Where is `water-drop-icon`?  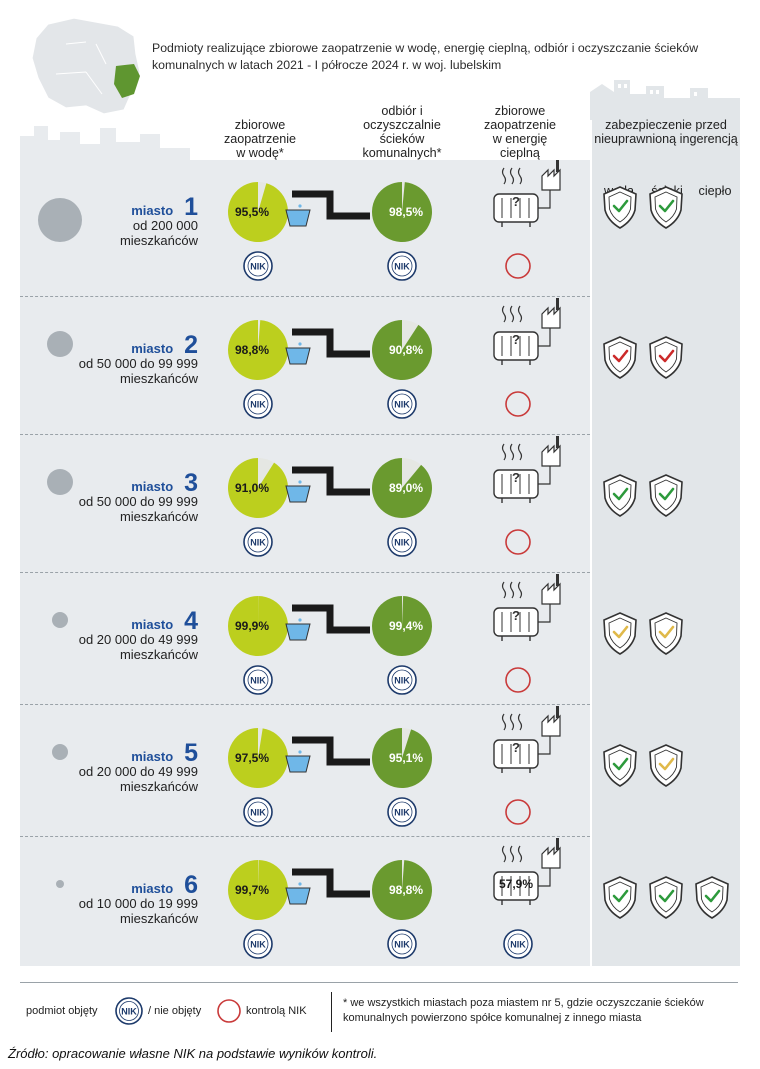
water-drop-icon is located at coordinates (300, 752).